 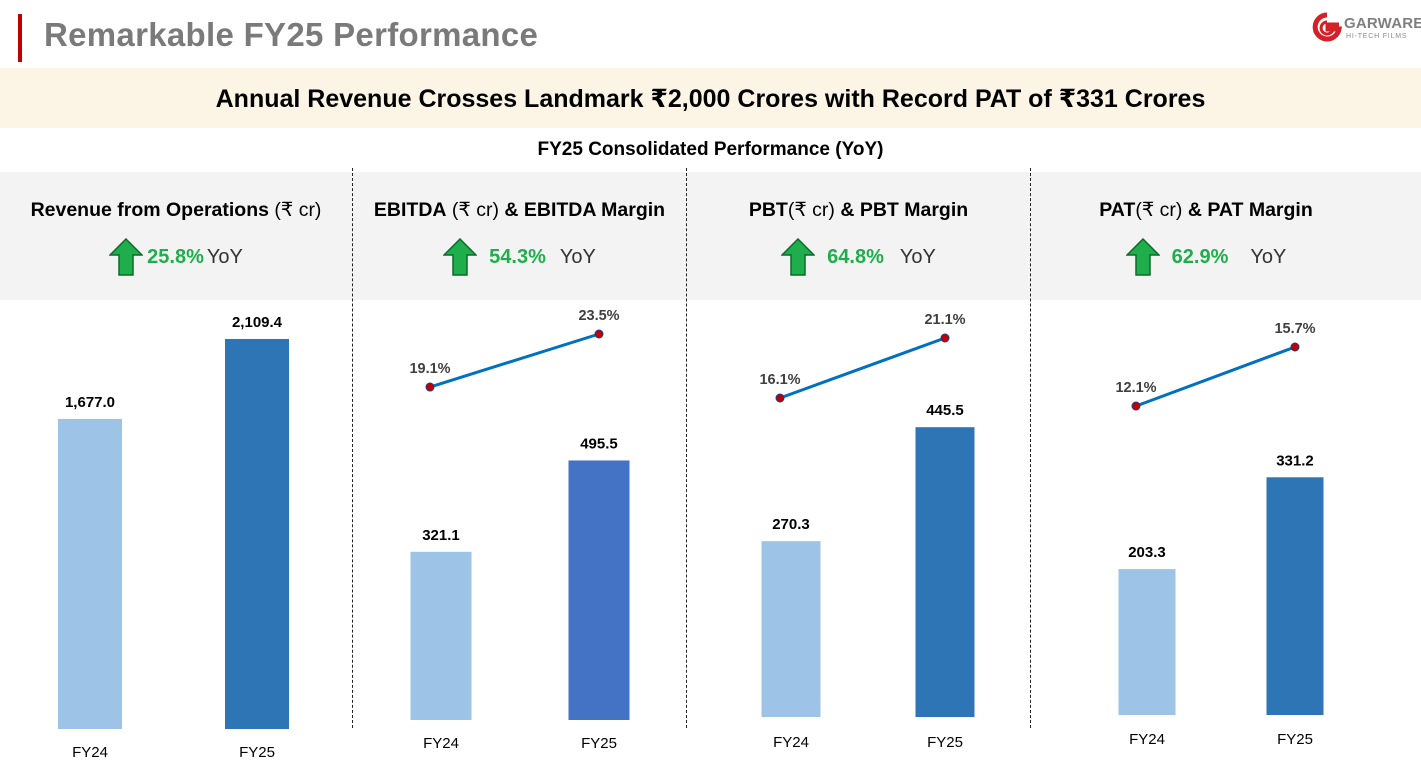 What do you see at coordinates (410, 210) in the screenshot?
I see `panel-title-metric: EBITDA` at bounding box center [410, 210].